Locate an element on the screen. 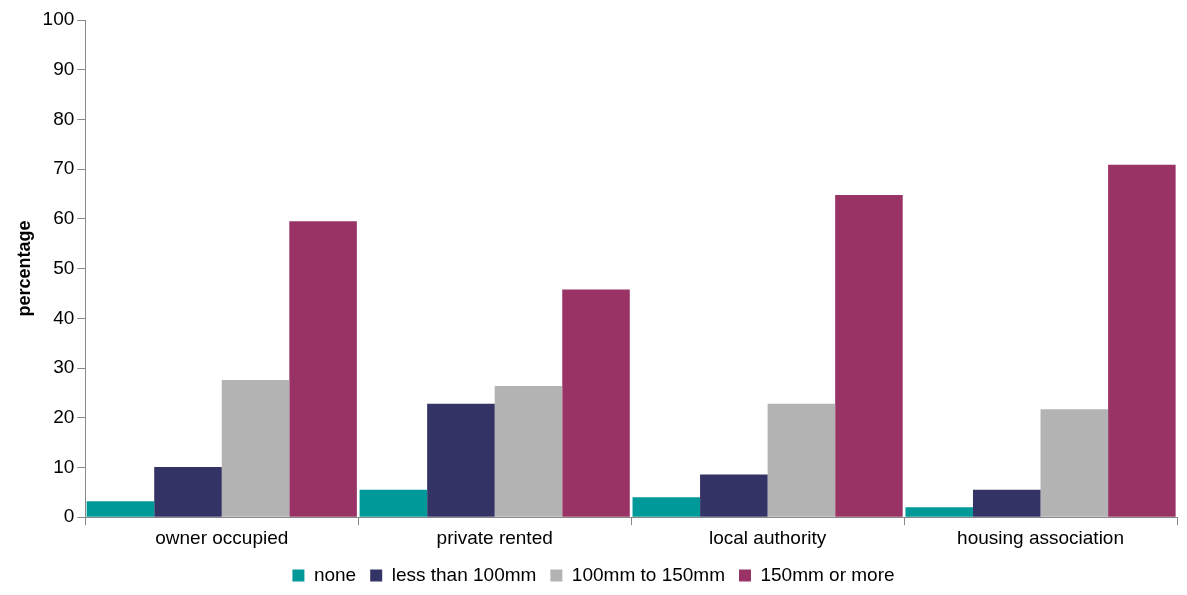  y-tick-label: 60 is located at coordinates (64, 218).